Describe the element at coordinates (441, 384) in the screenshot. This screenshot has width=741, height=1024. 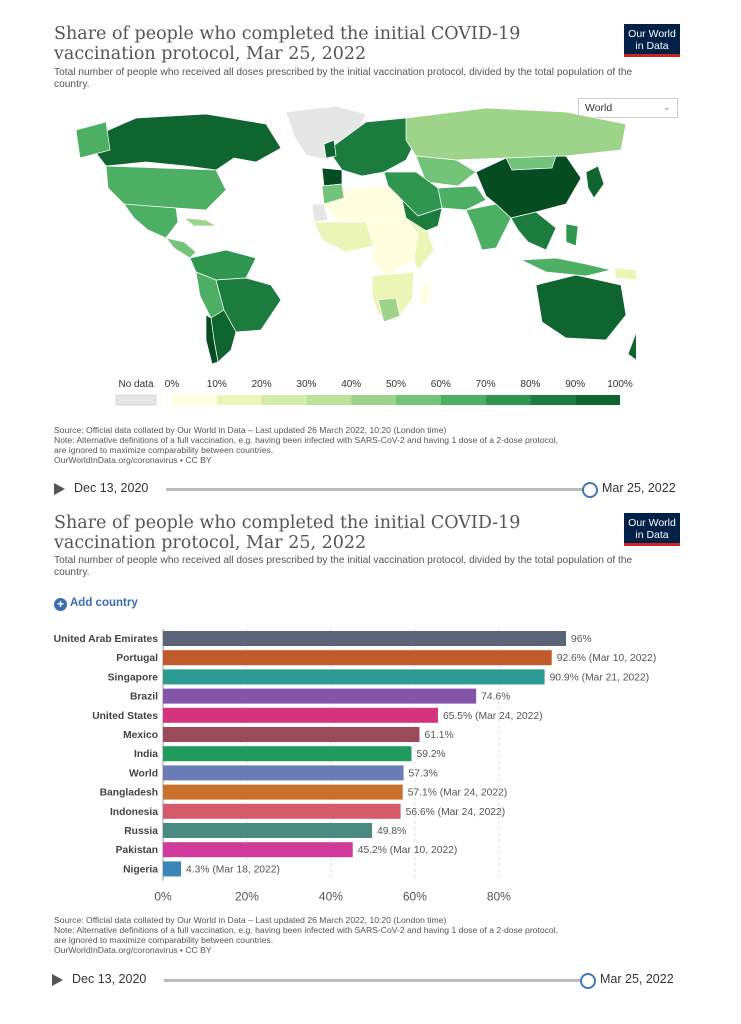
I see `legend-tick-label: 60%` at that location.